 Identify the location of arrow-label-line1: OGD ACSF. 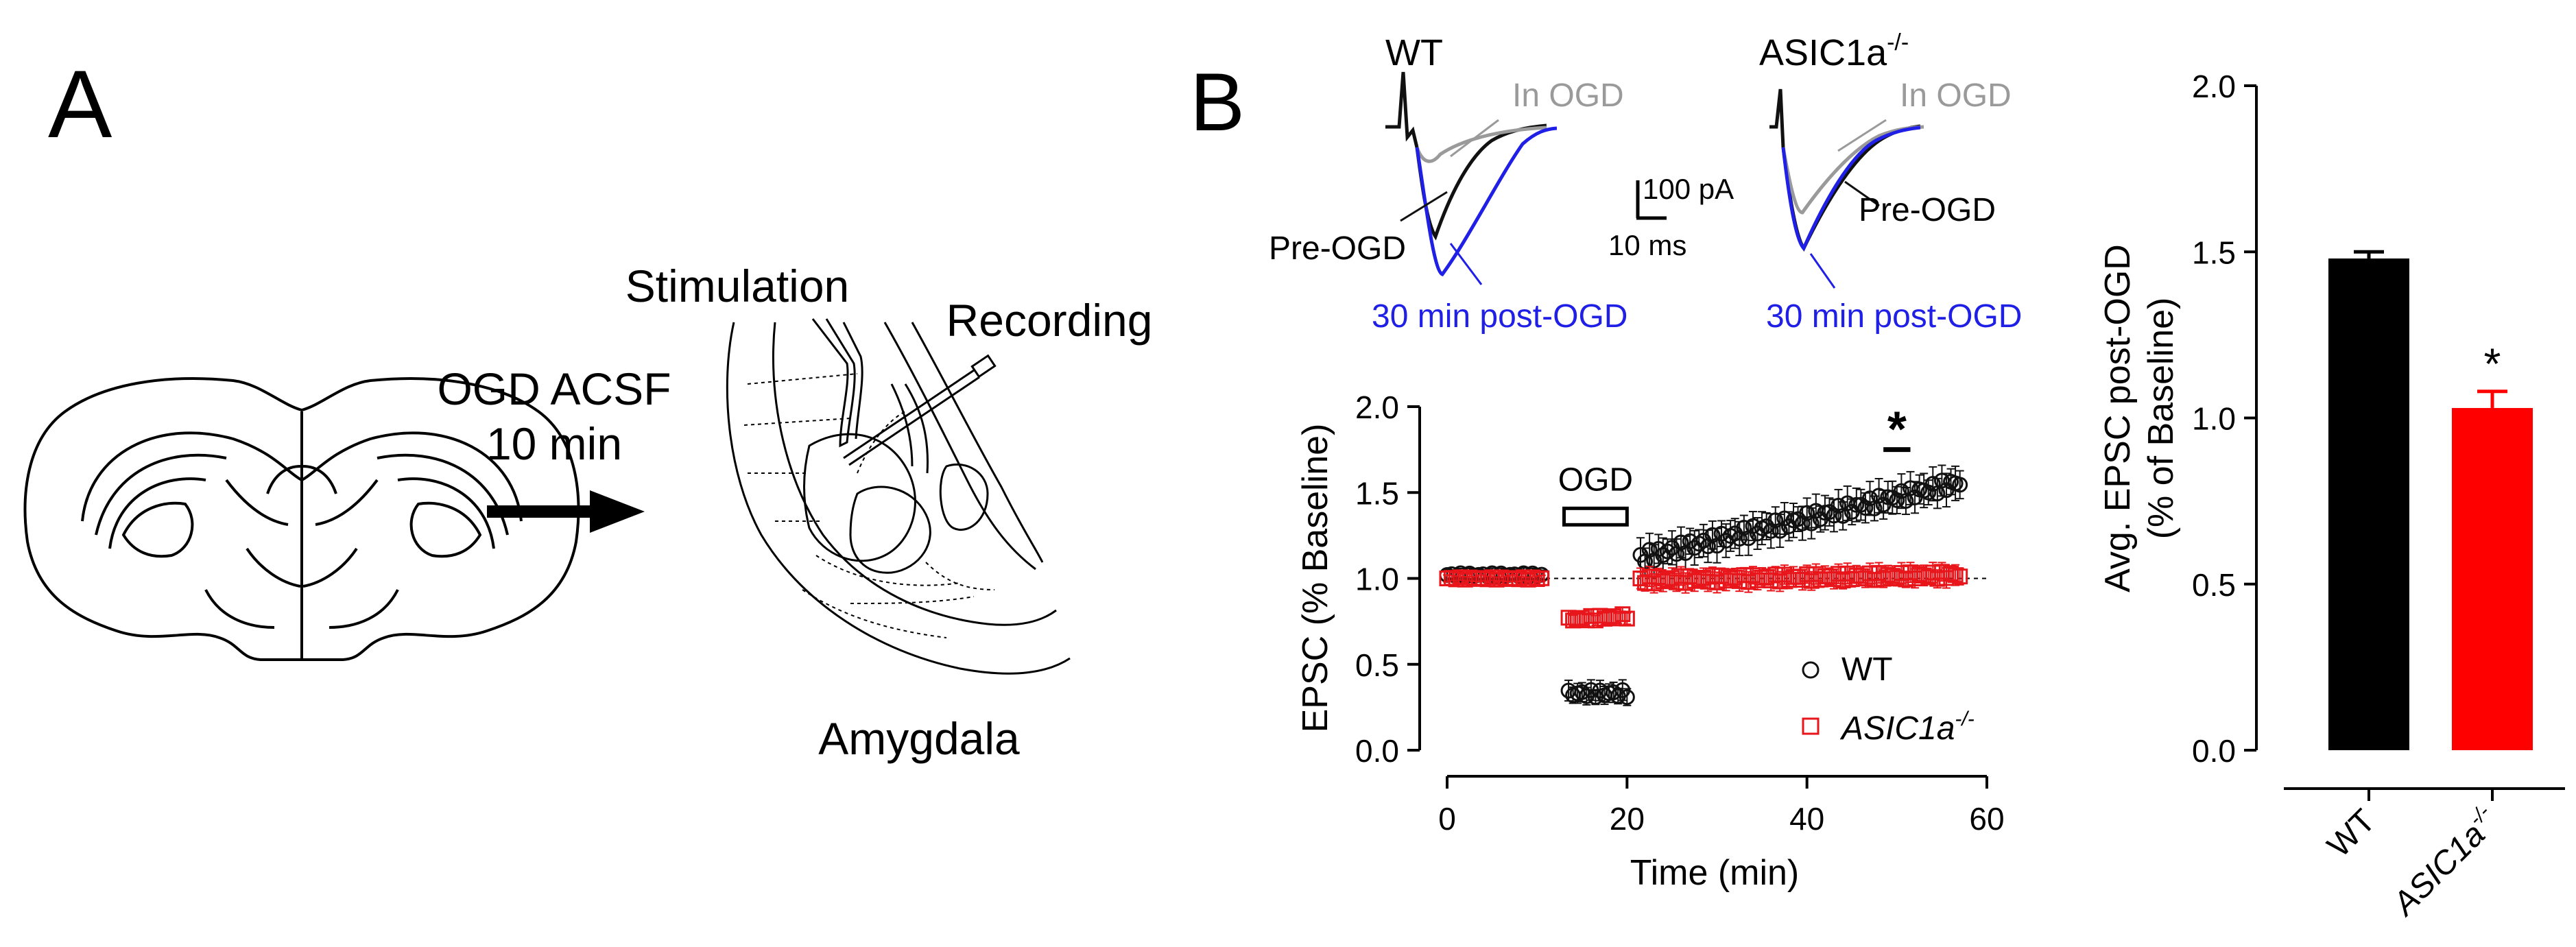
(554, 388).